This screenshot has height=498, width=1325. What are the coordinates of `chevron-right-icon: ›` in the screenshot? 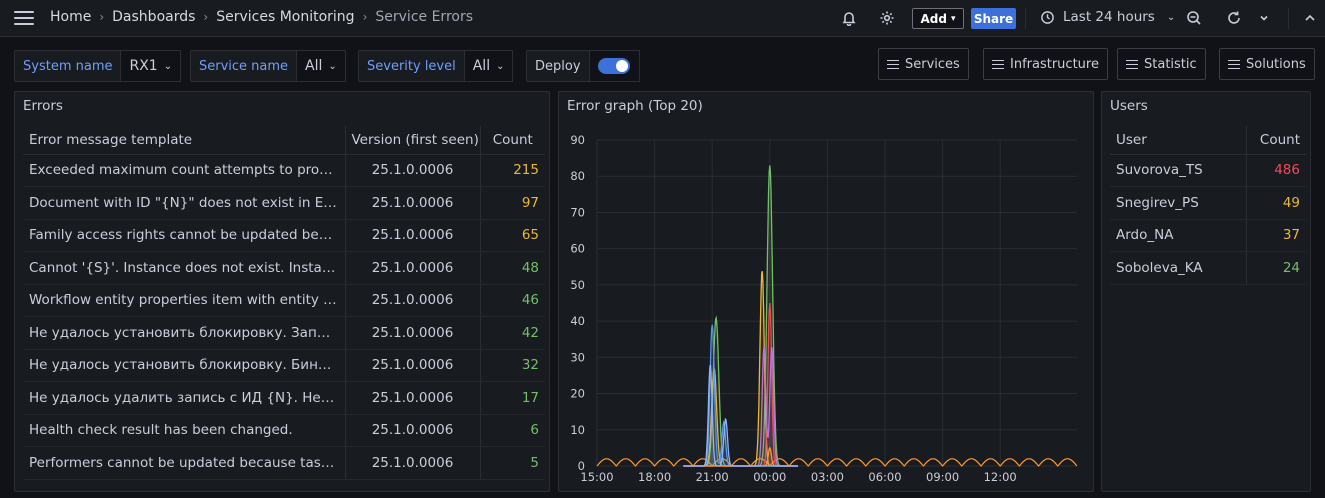 It's located at (206, 17).